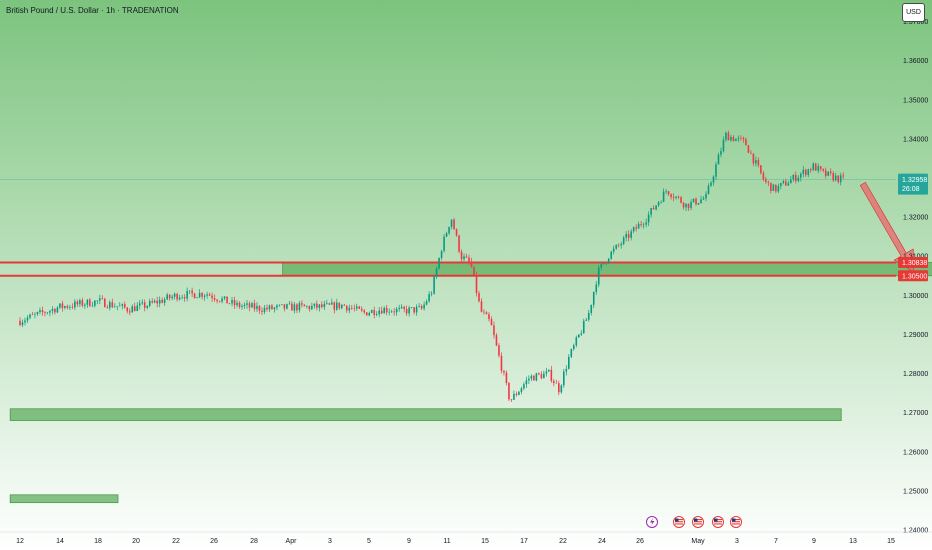 Image resolution: width=932 pixels, height=550 pixels. I want to click on price-tick-label: 1.35000, so click(915, 100).